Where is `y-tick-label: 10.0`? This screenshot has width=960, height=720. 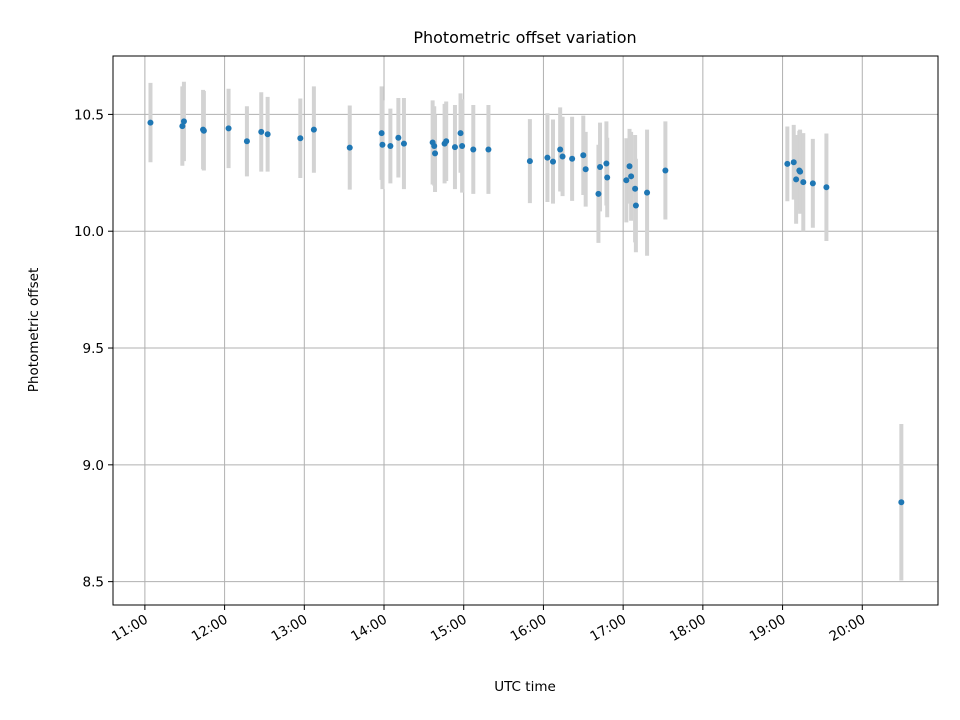
y-tick-label: 10.0 is located at coordinates (89, 232).